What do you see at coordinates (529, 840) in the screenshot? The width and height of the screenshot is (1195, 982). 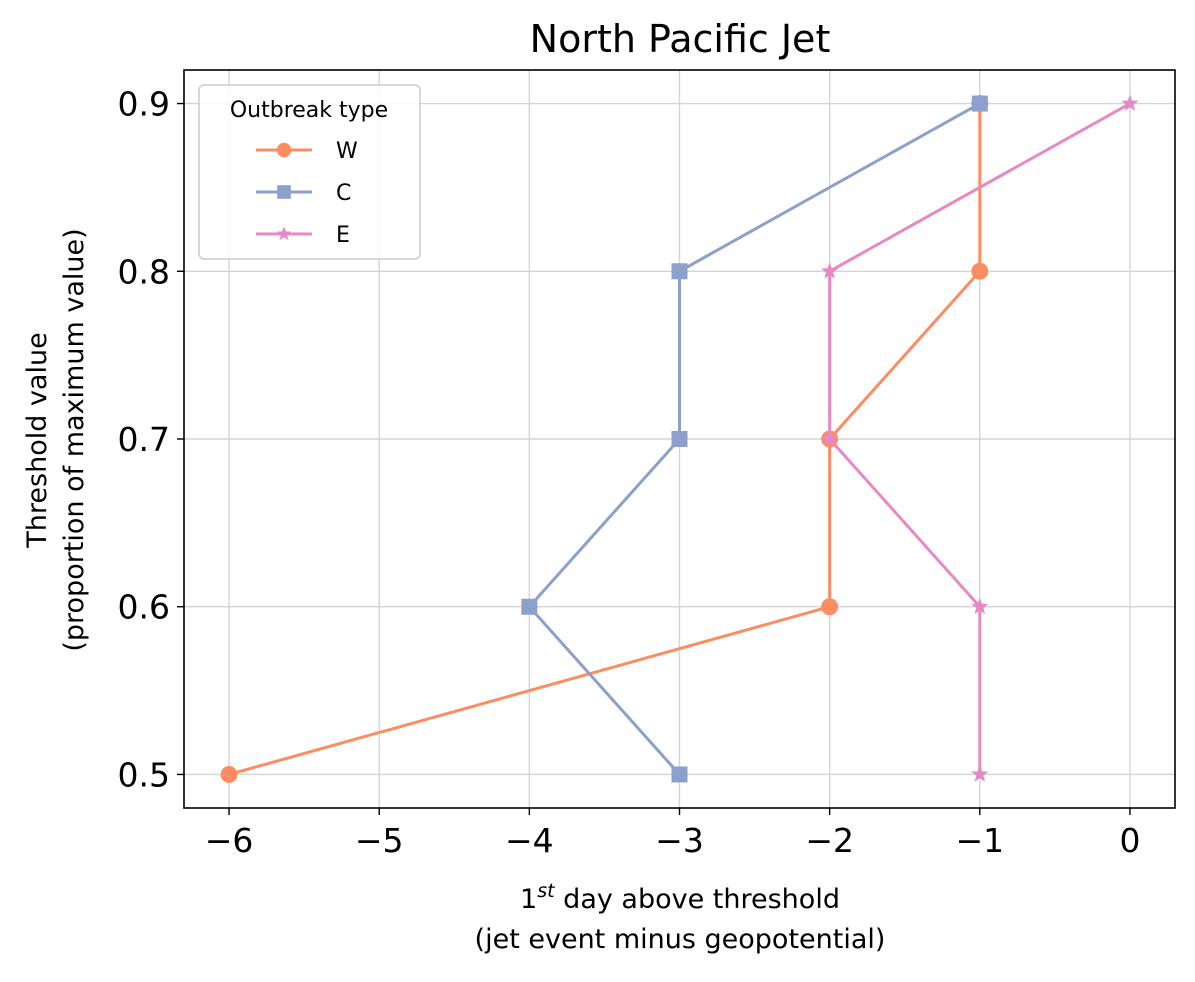 I see `x-tick-label: −4` at bounding box center [529, 840].